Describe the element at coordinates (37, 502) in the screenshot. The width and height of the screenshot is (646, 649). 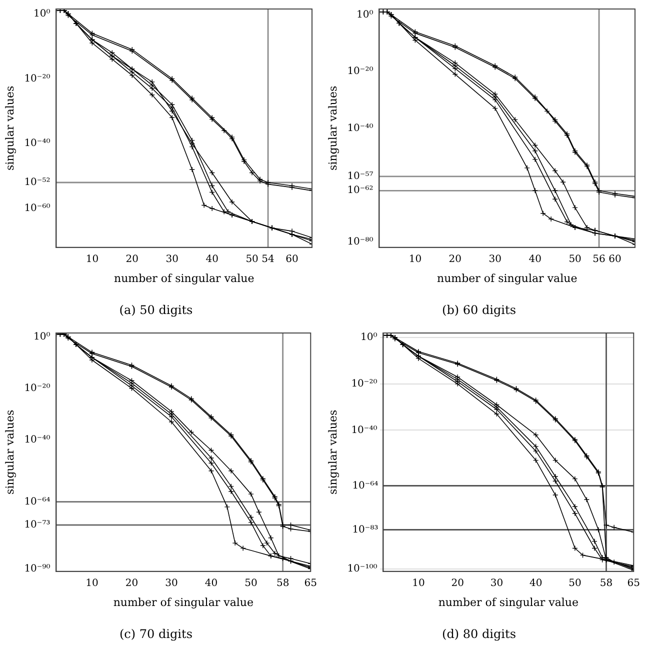
I see `y-tick-label: 10⁻⁶⁴` at that location.